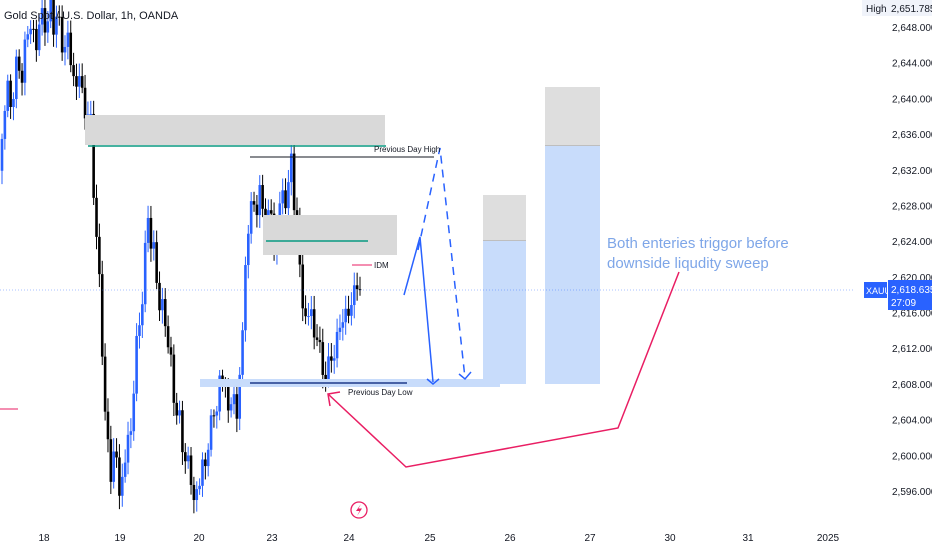  What do you see at coordinates (688, 263) in the screenshot?
I see `note-line-2: downside liqudity sweep` at bounding box center [688, 263].